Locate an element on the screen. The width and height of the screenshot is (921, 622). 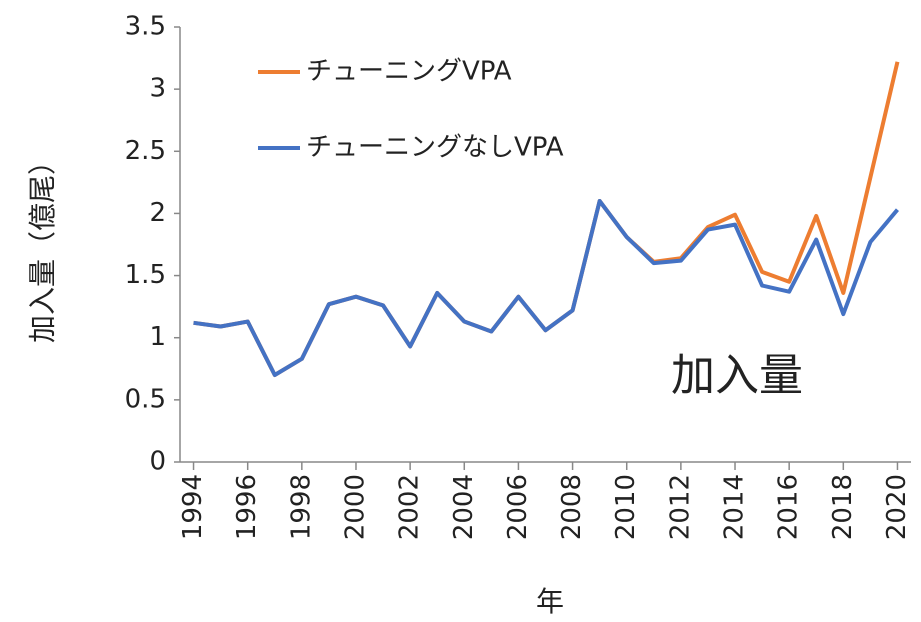
x-tick-label: 1994 is located at coordinates (193, 507).